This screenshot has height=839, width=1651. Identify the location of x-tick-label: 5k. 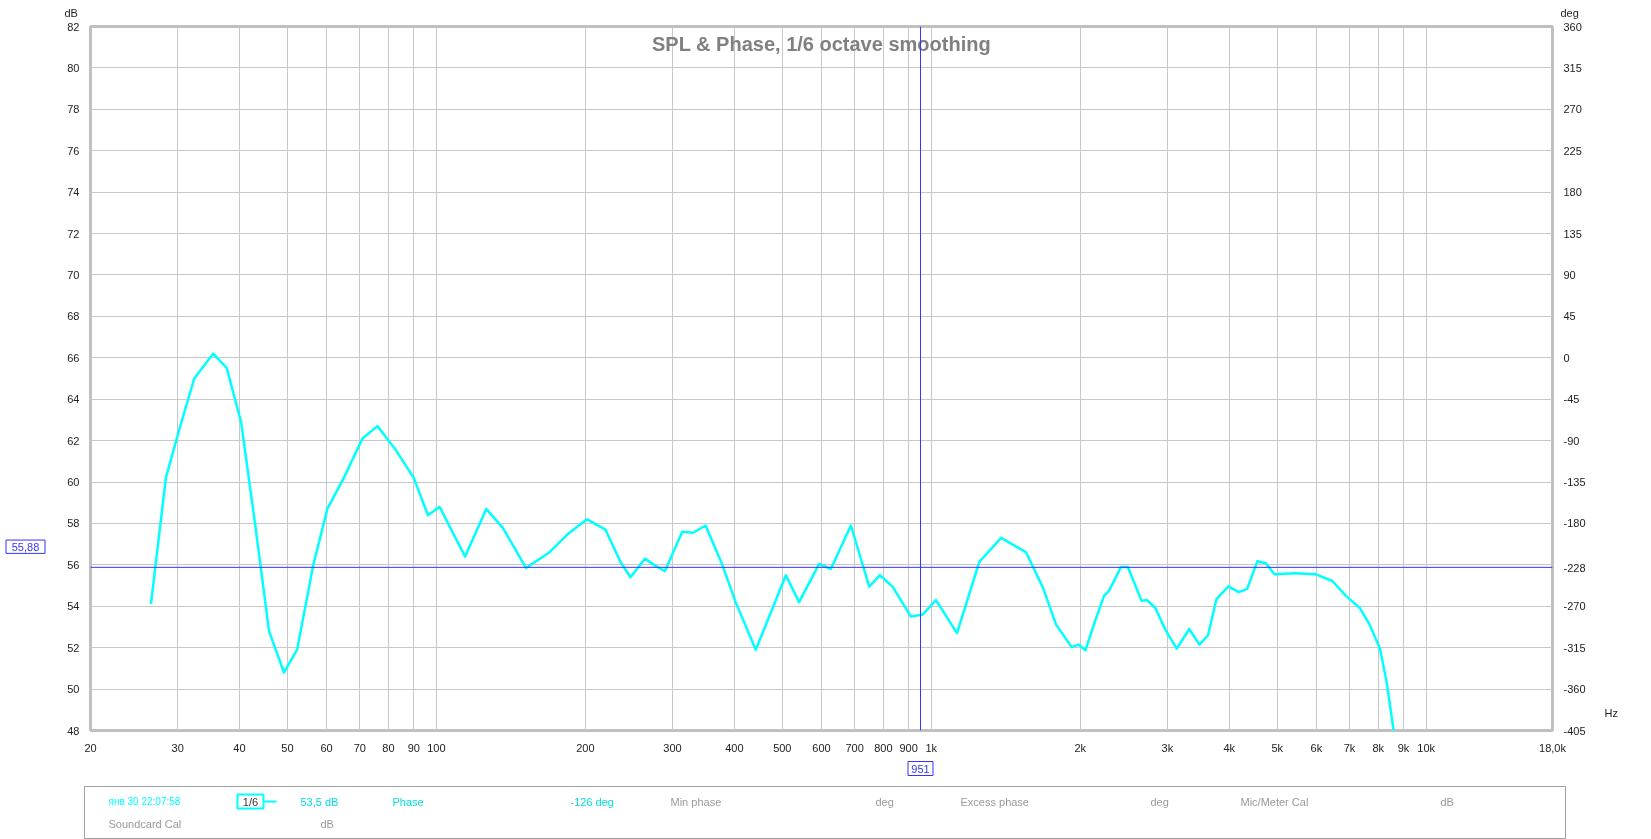
(1277, 747).